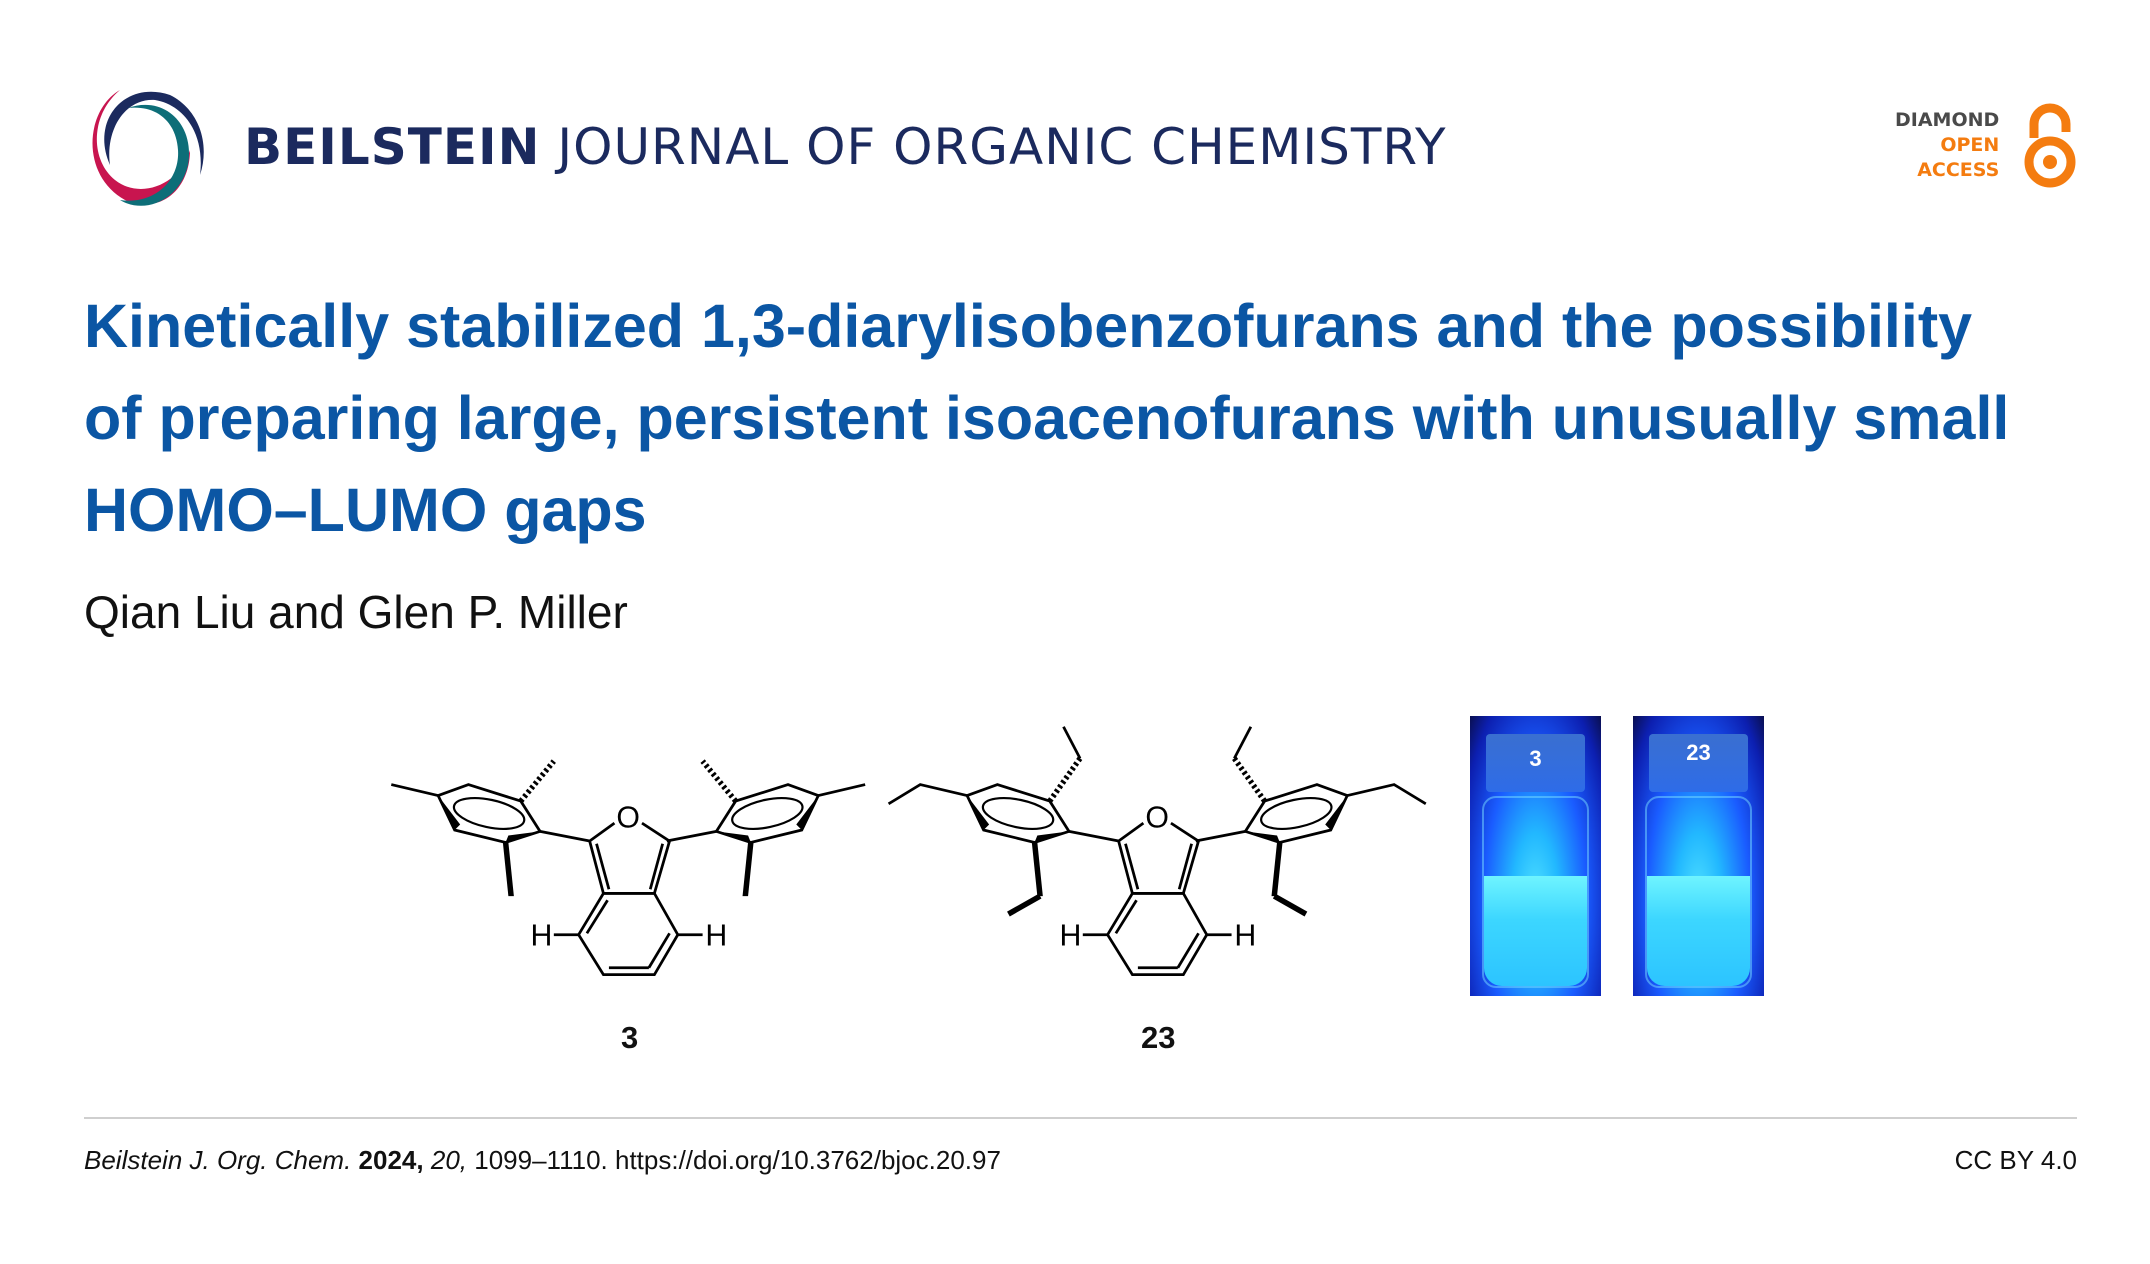 The height and width of the screenshot is (1264, 2150). Describe the element at coordinates (1958, 170) in the screenshot. I see `badge-line-3: ACCESS` at that location.